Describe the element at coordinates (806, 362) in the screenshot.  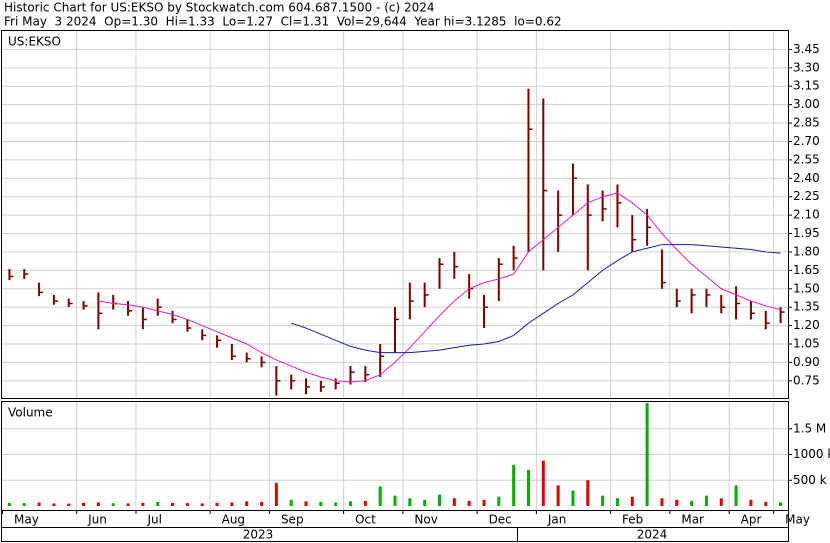
I see `y-tick-label: 0.90` at that location.